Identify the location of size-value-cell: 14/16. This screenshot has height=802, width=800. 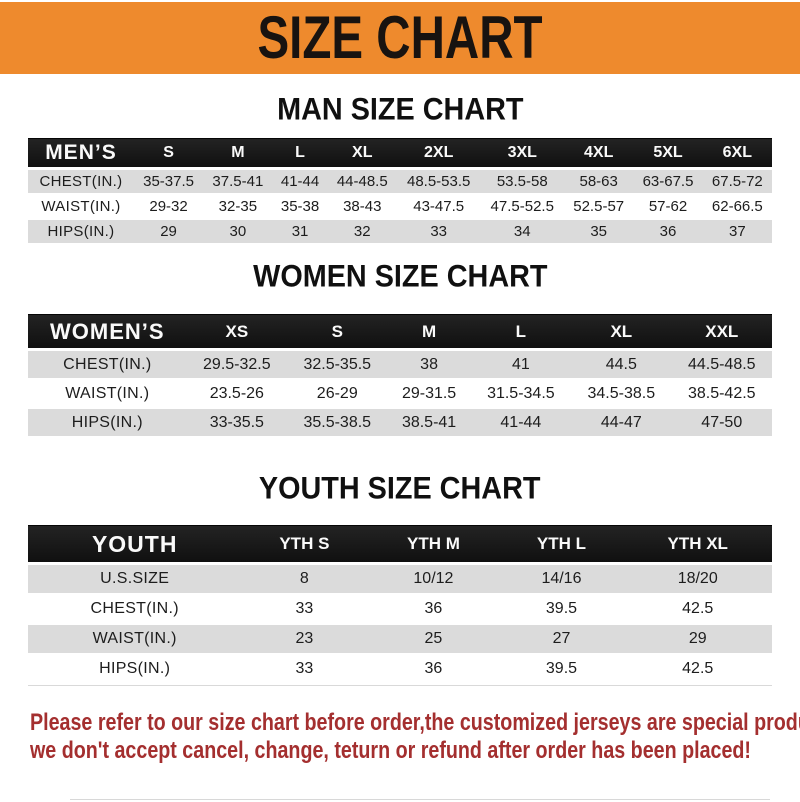
(561, 580).